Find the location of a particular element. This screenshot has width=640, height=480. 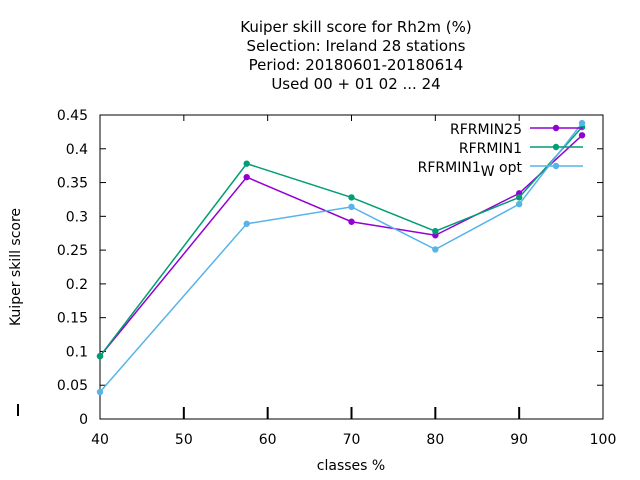

y-tick-label: 0.4 is located at coordinates (77, 150).